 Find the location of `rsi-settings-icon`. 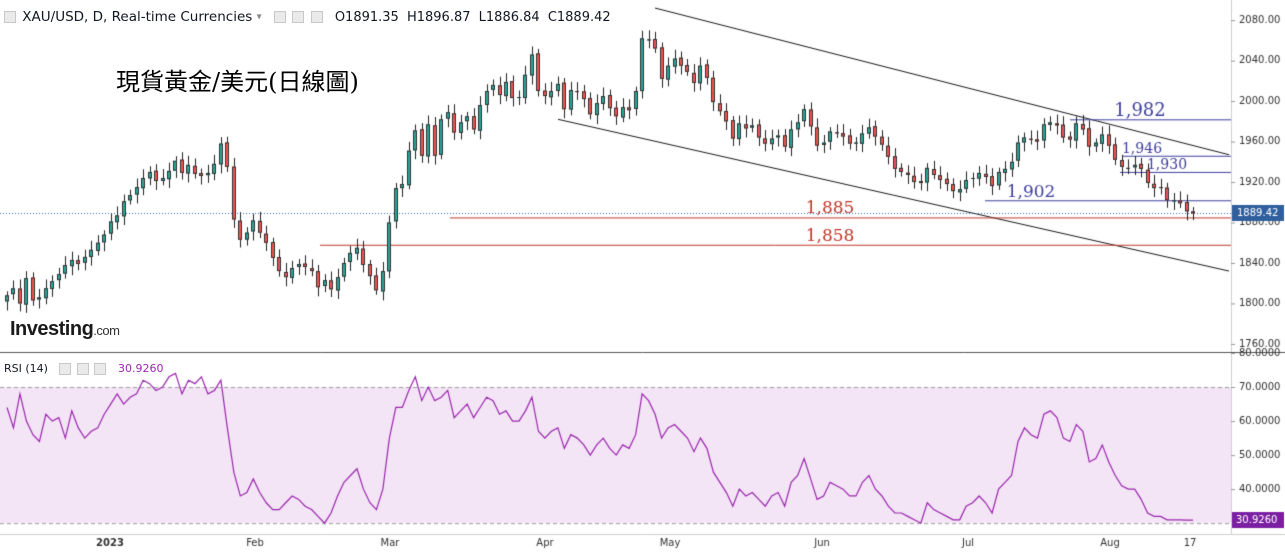

rsi-settings-icon is located at coordinates (82, 369).